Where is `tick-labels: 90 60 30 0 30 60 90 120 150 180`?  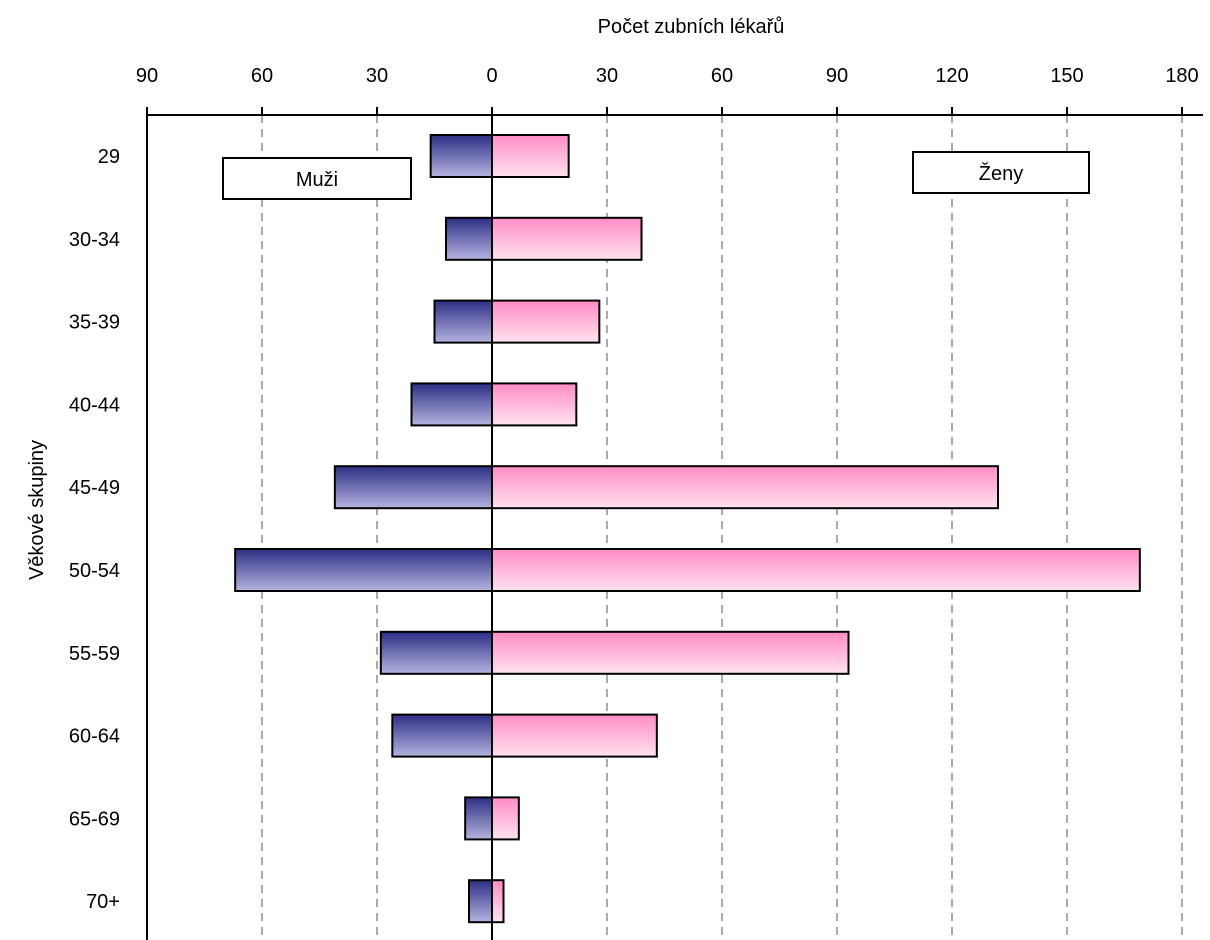
tick-labels: 90 60 30 0 30 60 90 120 150 180 is located at coordinates (667, 76).